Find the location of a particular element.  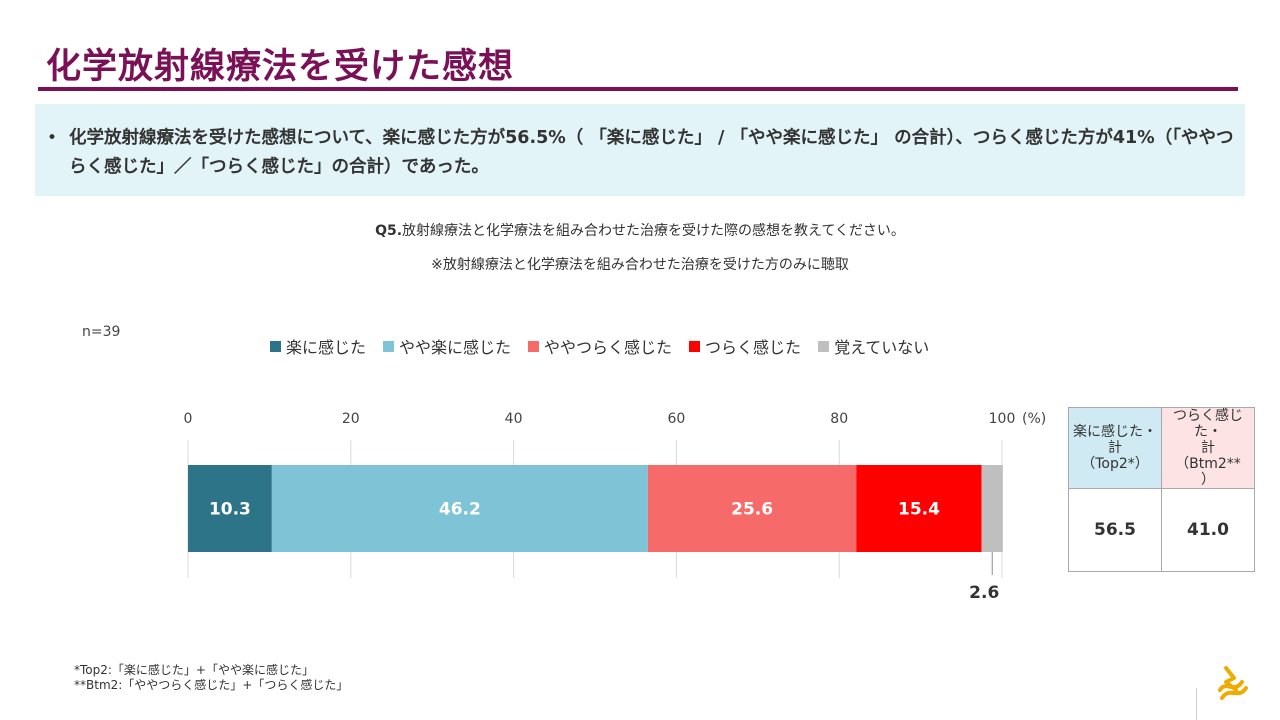

top2-header-line: 計 is located at coordinates (1115, 448).